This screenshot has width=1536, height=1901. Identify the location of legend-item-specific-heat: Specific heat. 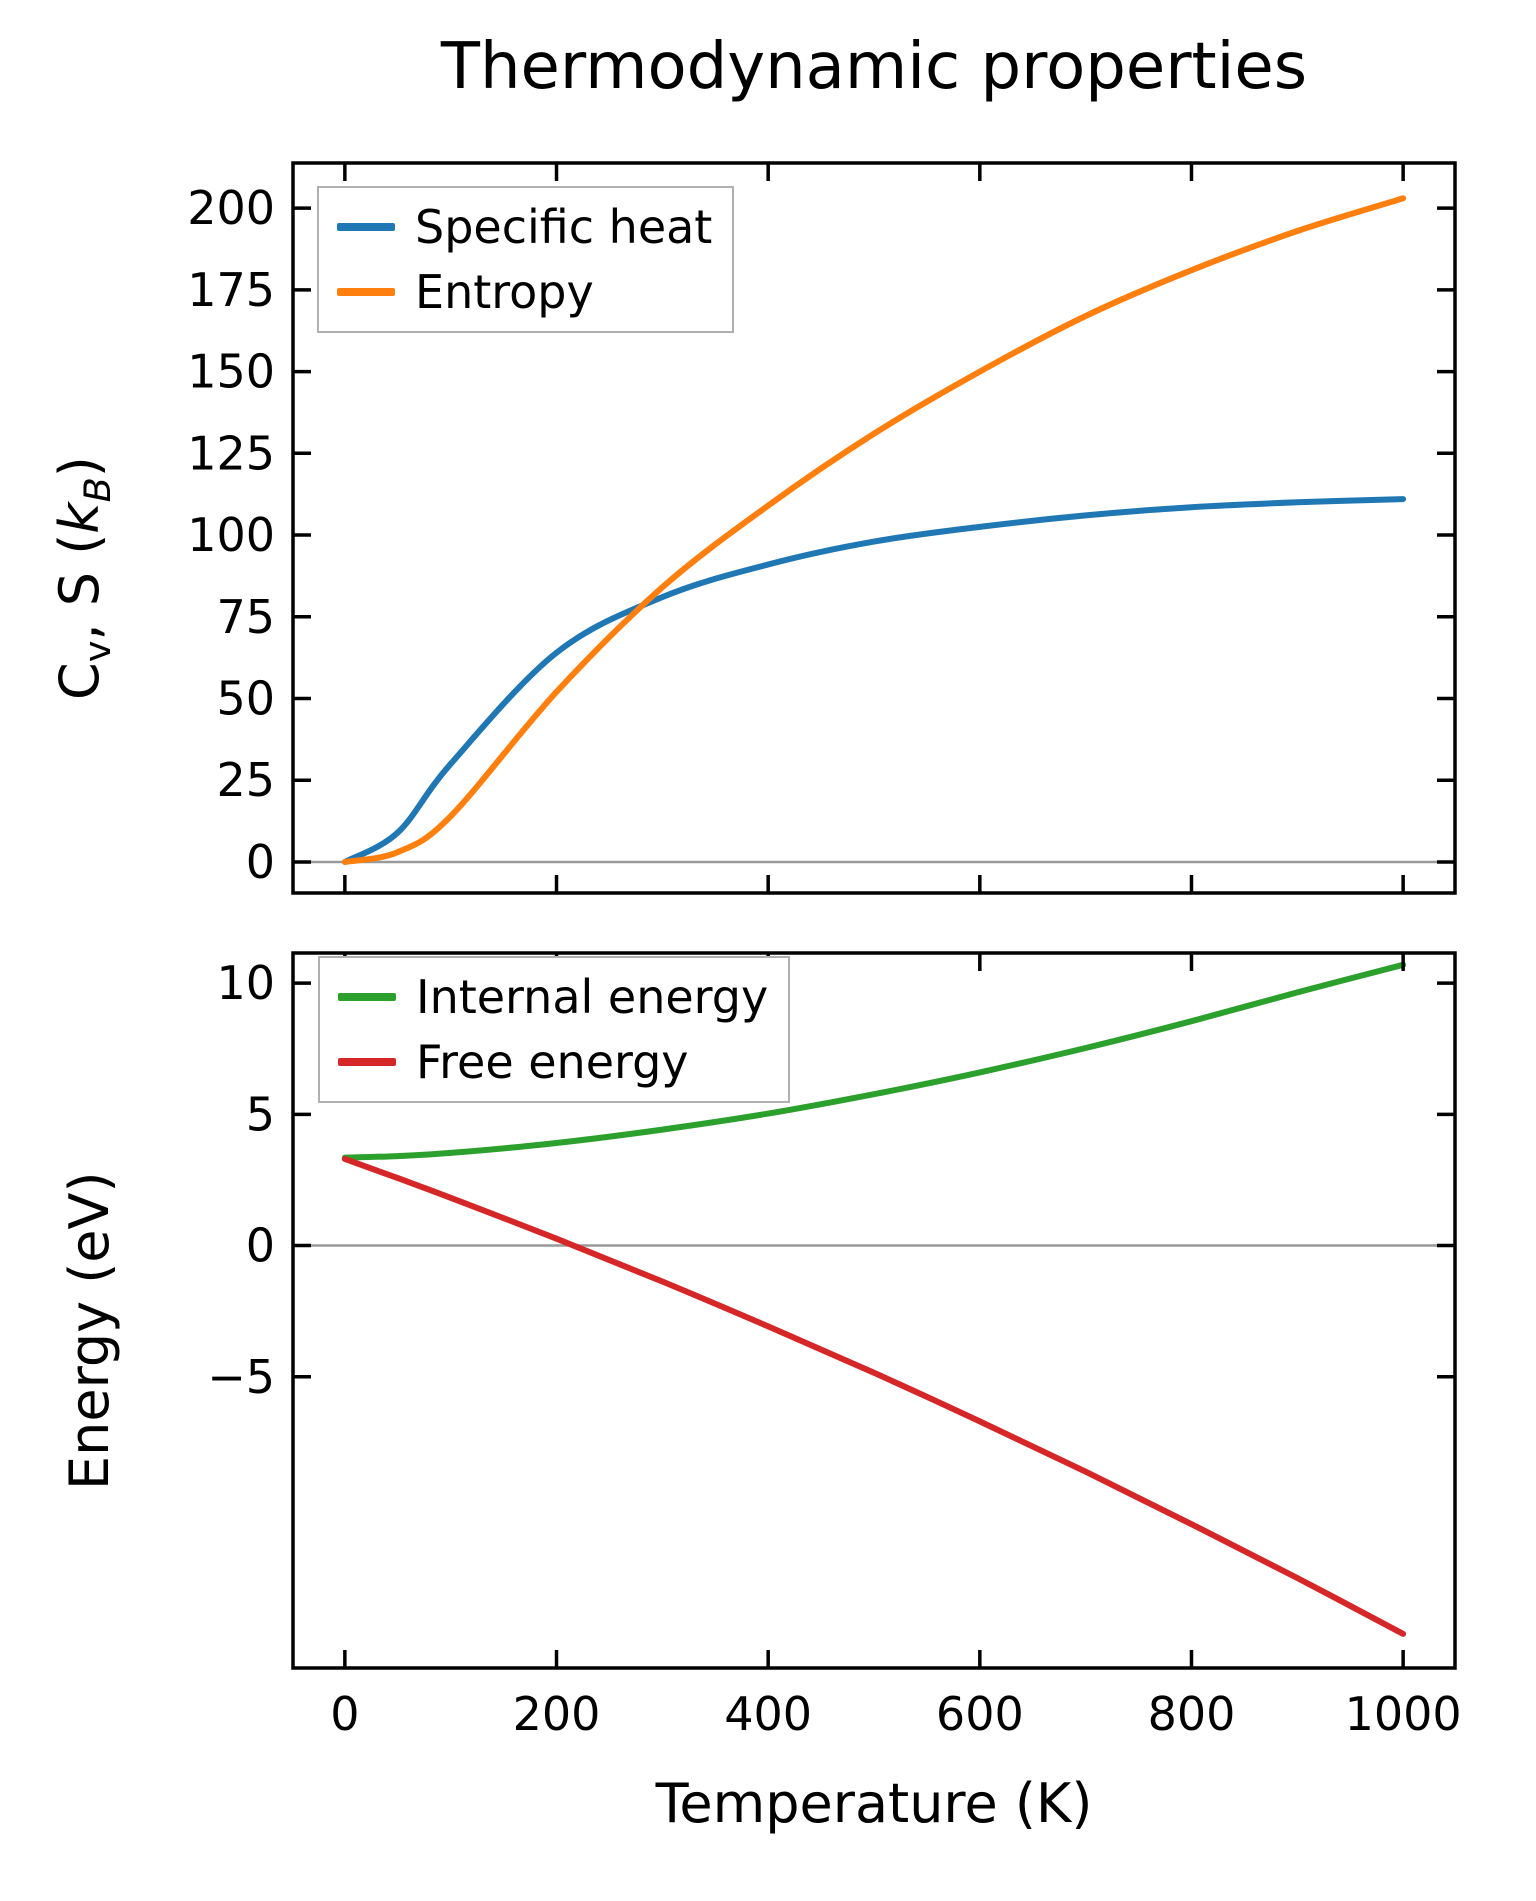
(524, 227).